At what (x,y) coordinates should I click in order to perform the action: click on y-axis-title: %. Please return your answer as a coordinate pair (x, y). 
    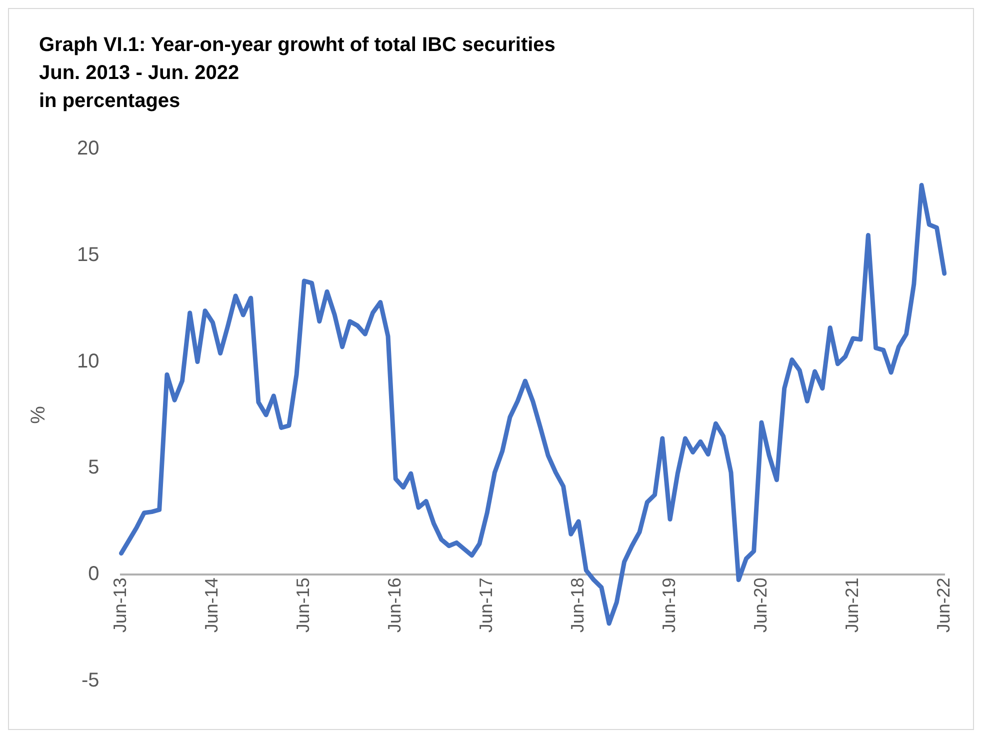
    Looking at the image, I should click on (39, 415).